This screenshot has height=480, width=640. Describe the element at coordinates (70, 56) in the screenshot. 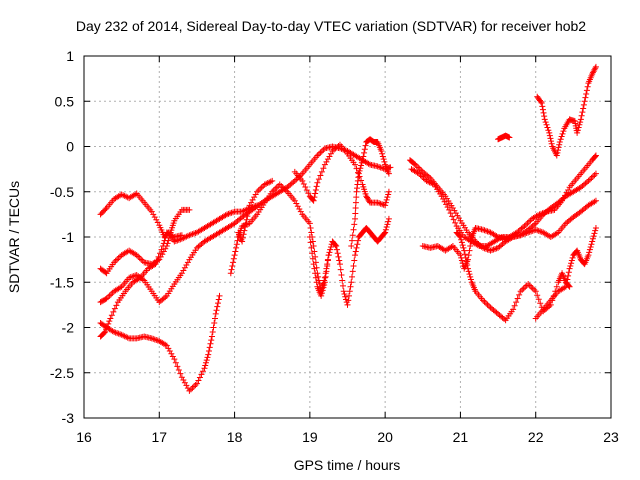

I see `y-tick-label: 1` at that location.